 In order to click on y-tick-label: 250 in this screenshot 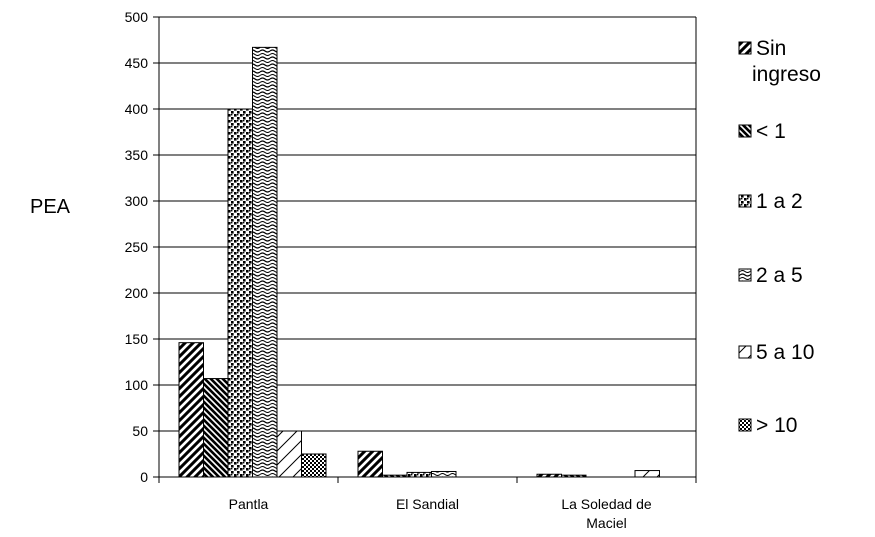, I will do `click(137, 247)`.